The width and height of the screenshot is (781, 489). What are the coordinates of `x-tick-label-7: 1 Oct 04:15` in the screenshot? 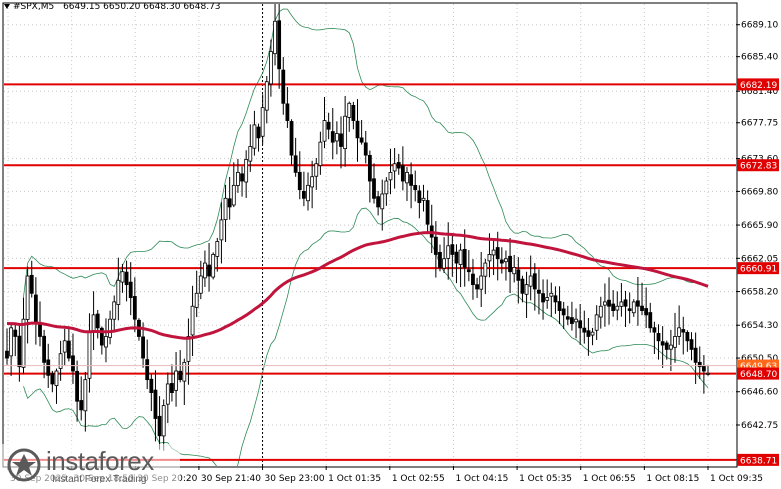 It's located at (481, 479).